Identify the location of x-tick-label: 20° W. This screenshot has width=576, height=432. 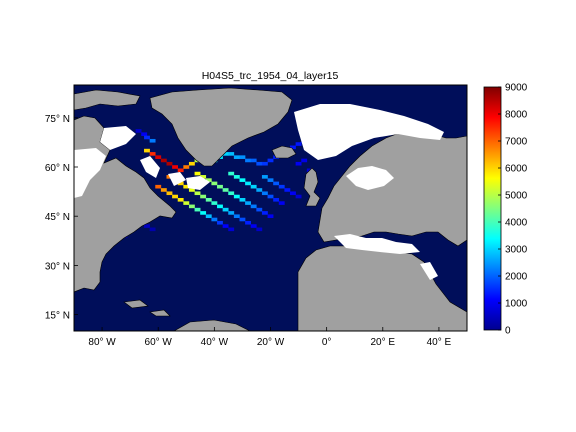
(271, 342).